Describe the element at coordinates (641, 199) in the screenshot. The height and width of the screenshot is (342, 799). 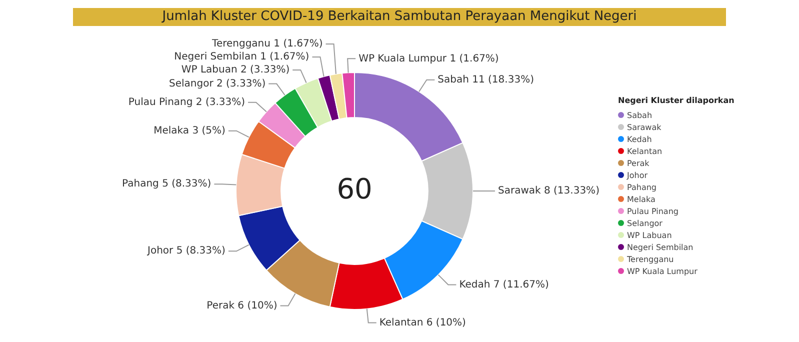
I see `legend-label: Melaka` at that location.